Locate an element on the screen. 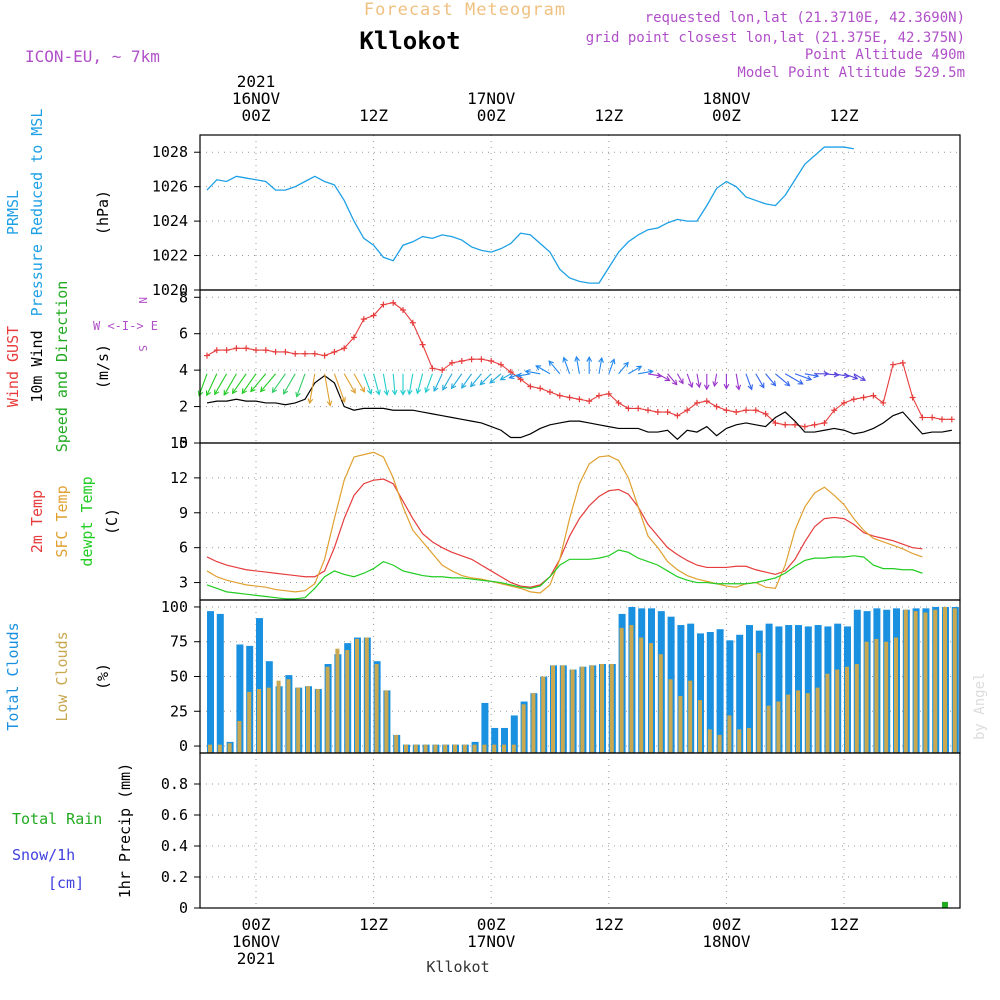 The height and width of the screenshot is (1000, 1000). y-tick-label: 0 is located at coordinates (183, 443).